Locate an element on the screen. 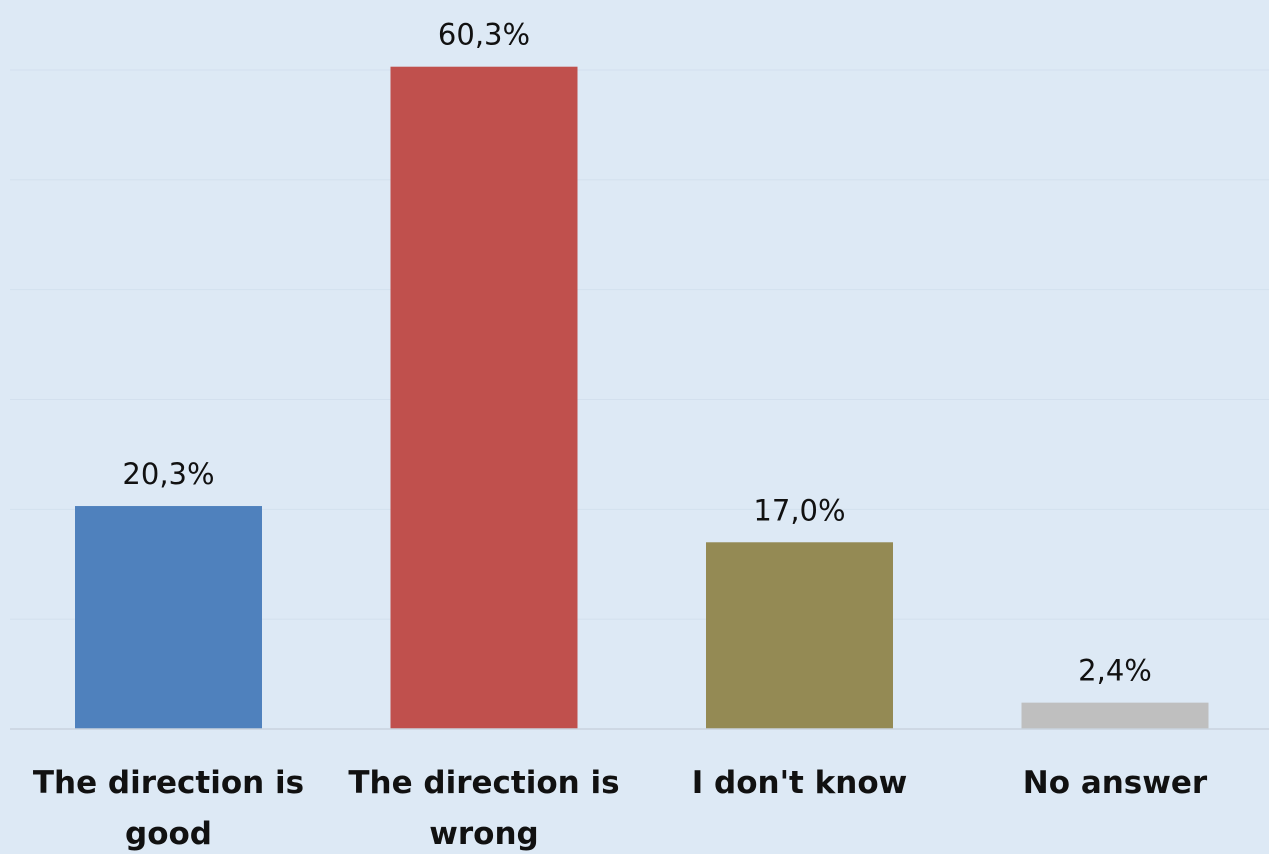 The height and width of the screenshot is (854, 1269). category-label-line: good is located at coordinates (168, 834).